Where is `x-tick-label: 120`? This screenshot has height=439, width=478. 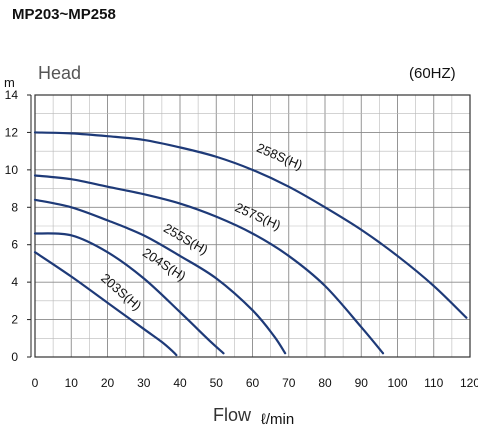 x-tick-label: 120 is located at coordinates (469, 383).